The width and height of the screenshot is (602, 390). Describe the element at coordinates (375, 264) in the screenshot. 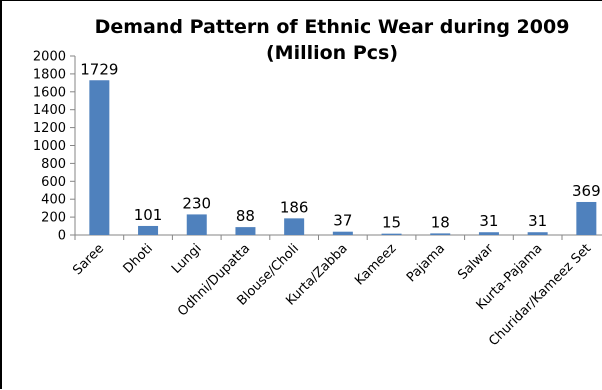

I see `category-label: Kameez` at that location.